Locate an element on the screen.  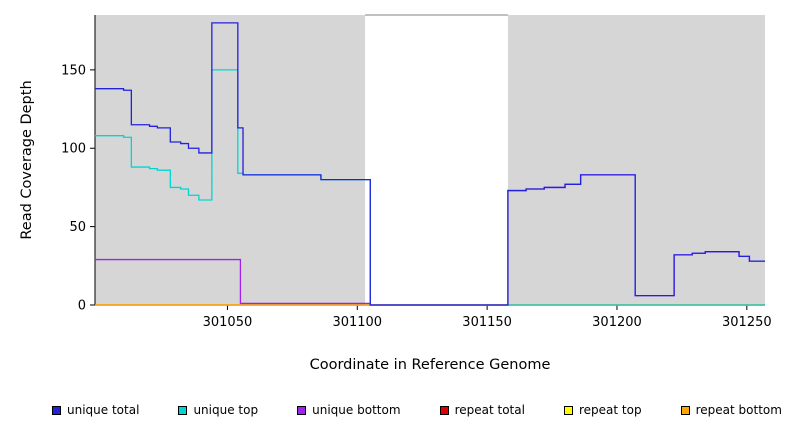
legend-item-unique-total: unique total is located at coordinates (95, 410).